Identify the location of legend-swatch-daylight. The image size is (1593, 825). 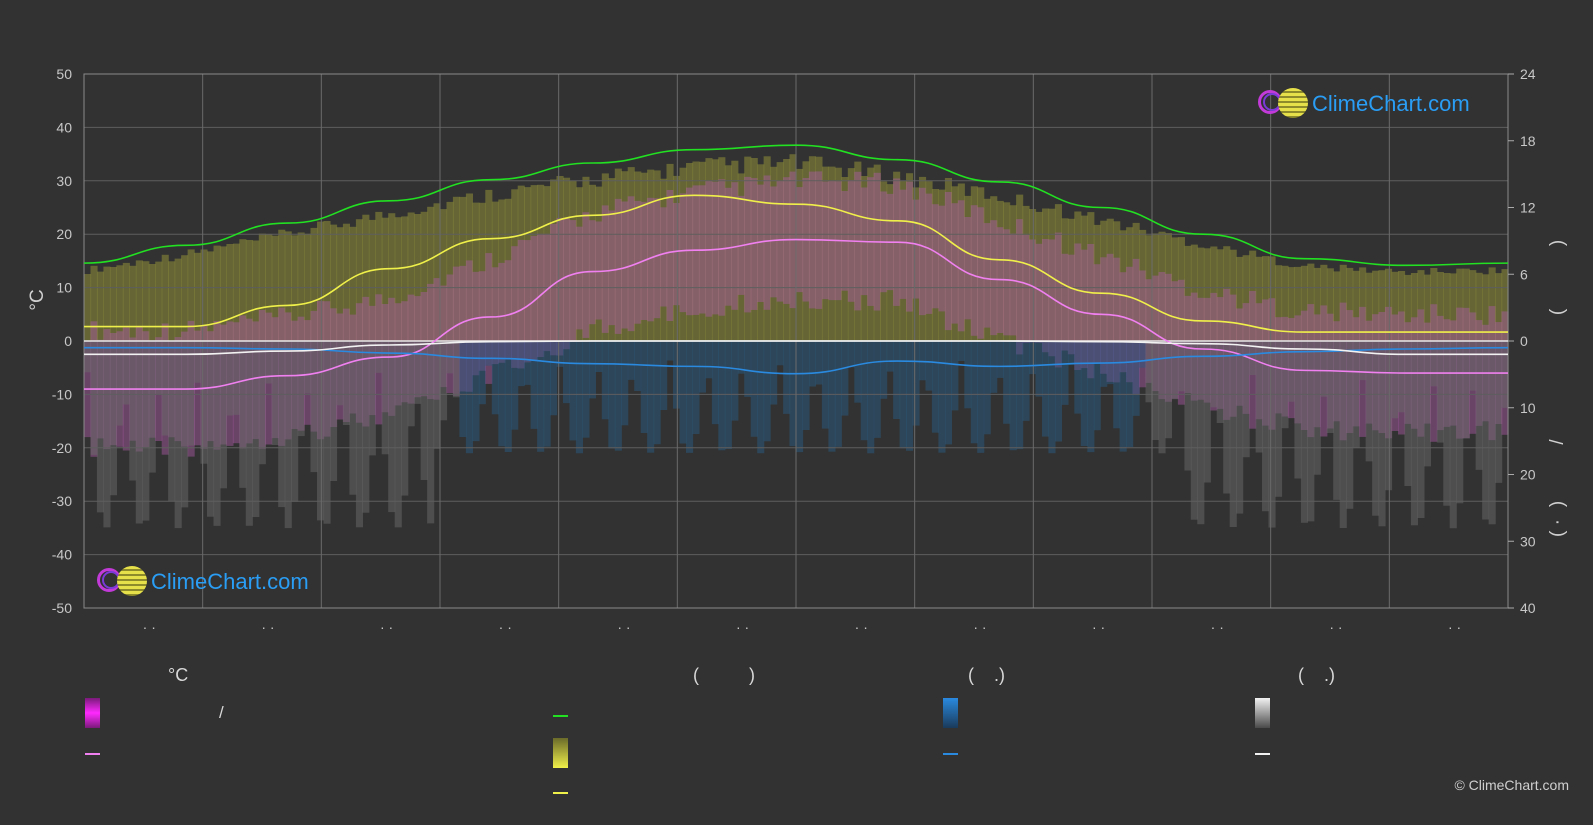
(560, 716).